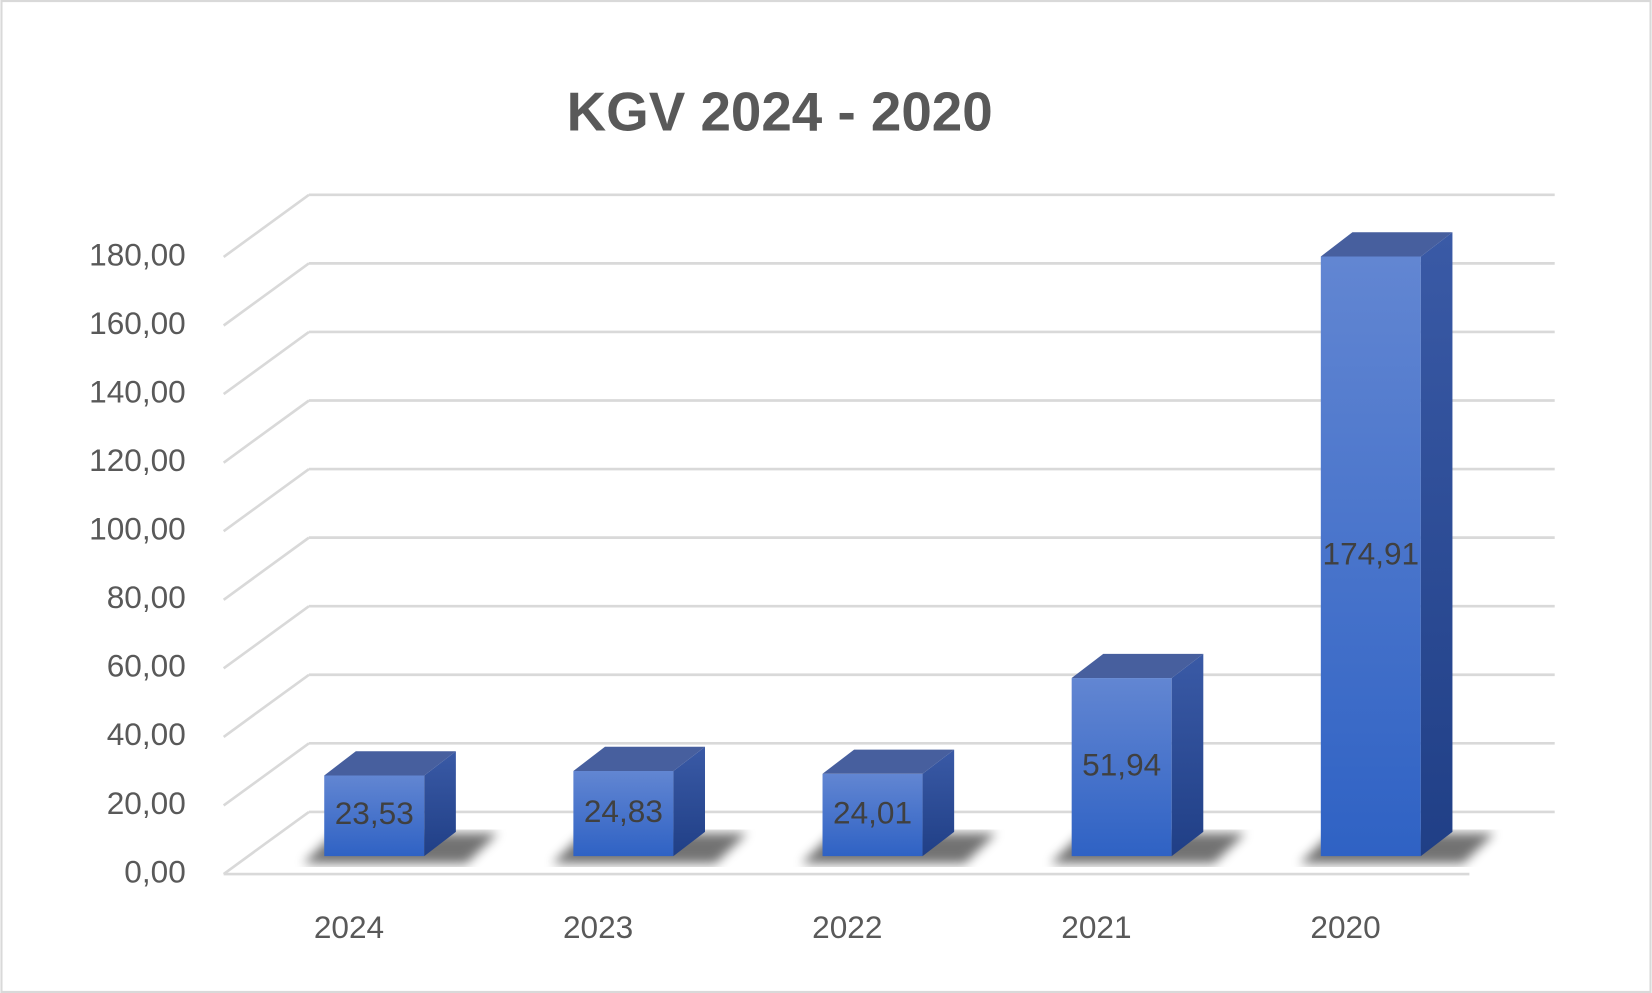 The height and width of the screenshot is (993, 1652). Describe the element at coordinates (780, 111) in the screenshot. I see `chart-title: KGV 2024 - 2020` at that location.